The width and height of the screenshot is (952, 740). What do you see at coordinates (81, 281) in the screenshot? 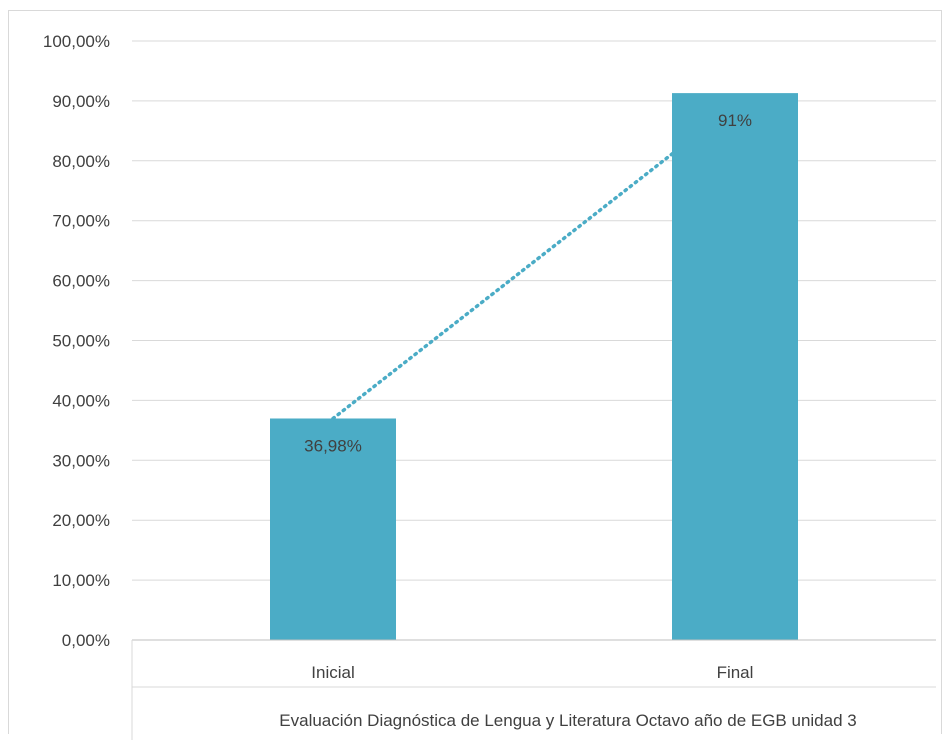
I see `y-tick-label: 60,00%` at bounding box center [81, 281].